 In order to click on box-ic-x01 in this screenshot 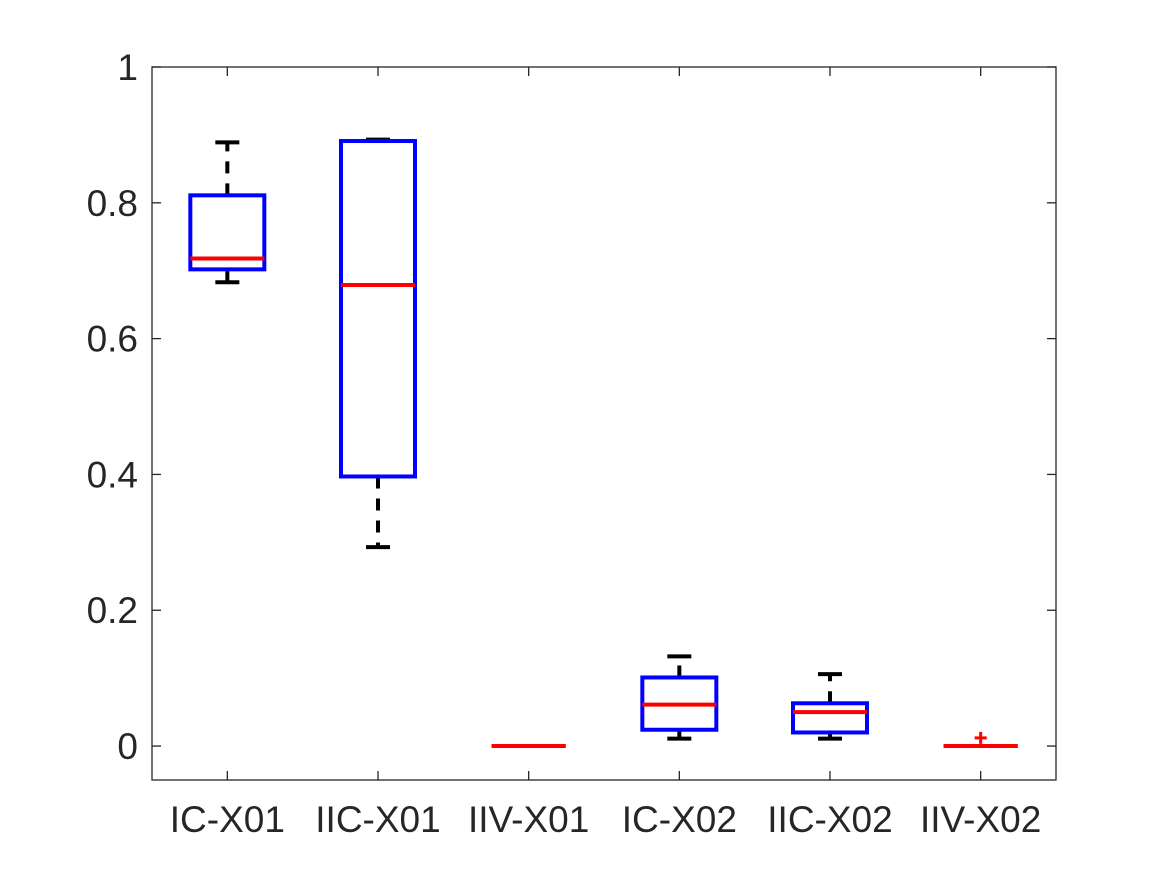, I will do `click(227, 212)`.